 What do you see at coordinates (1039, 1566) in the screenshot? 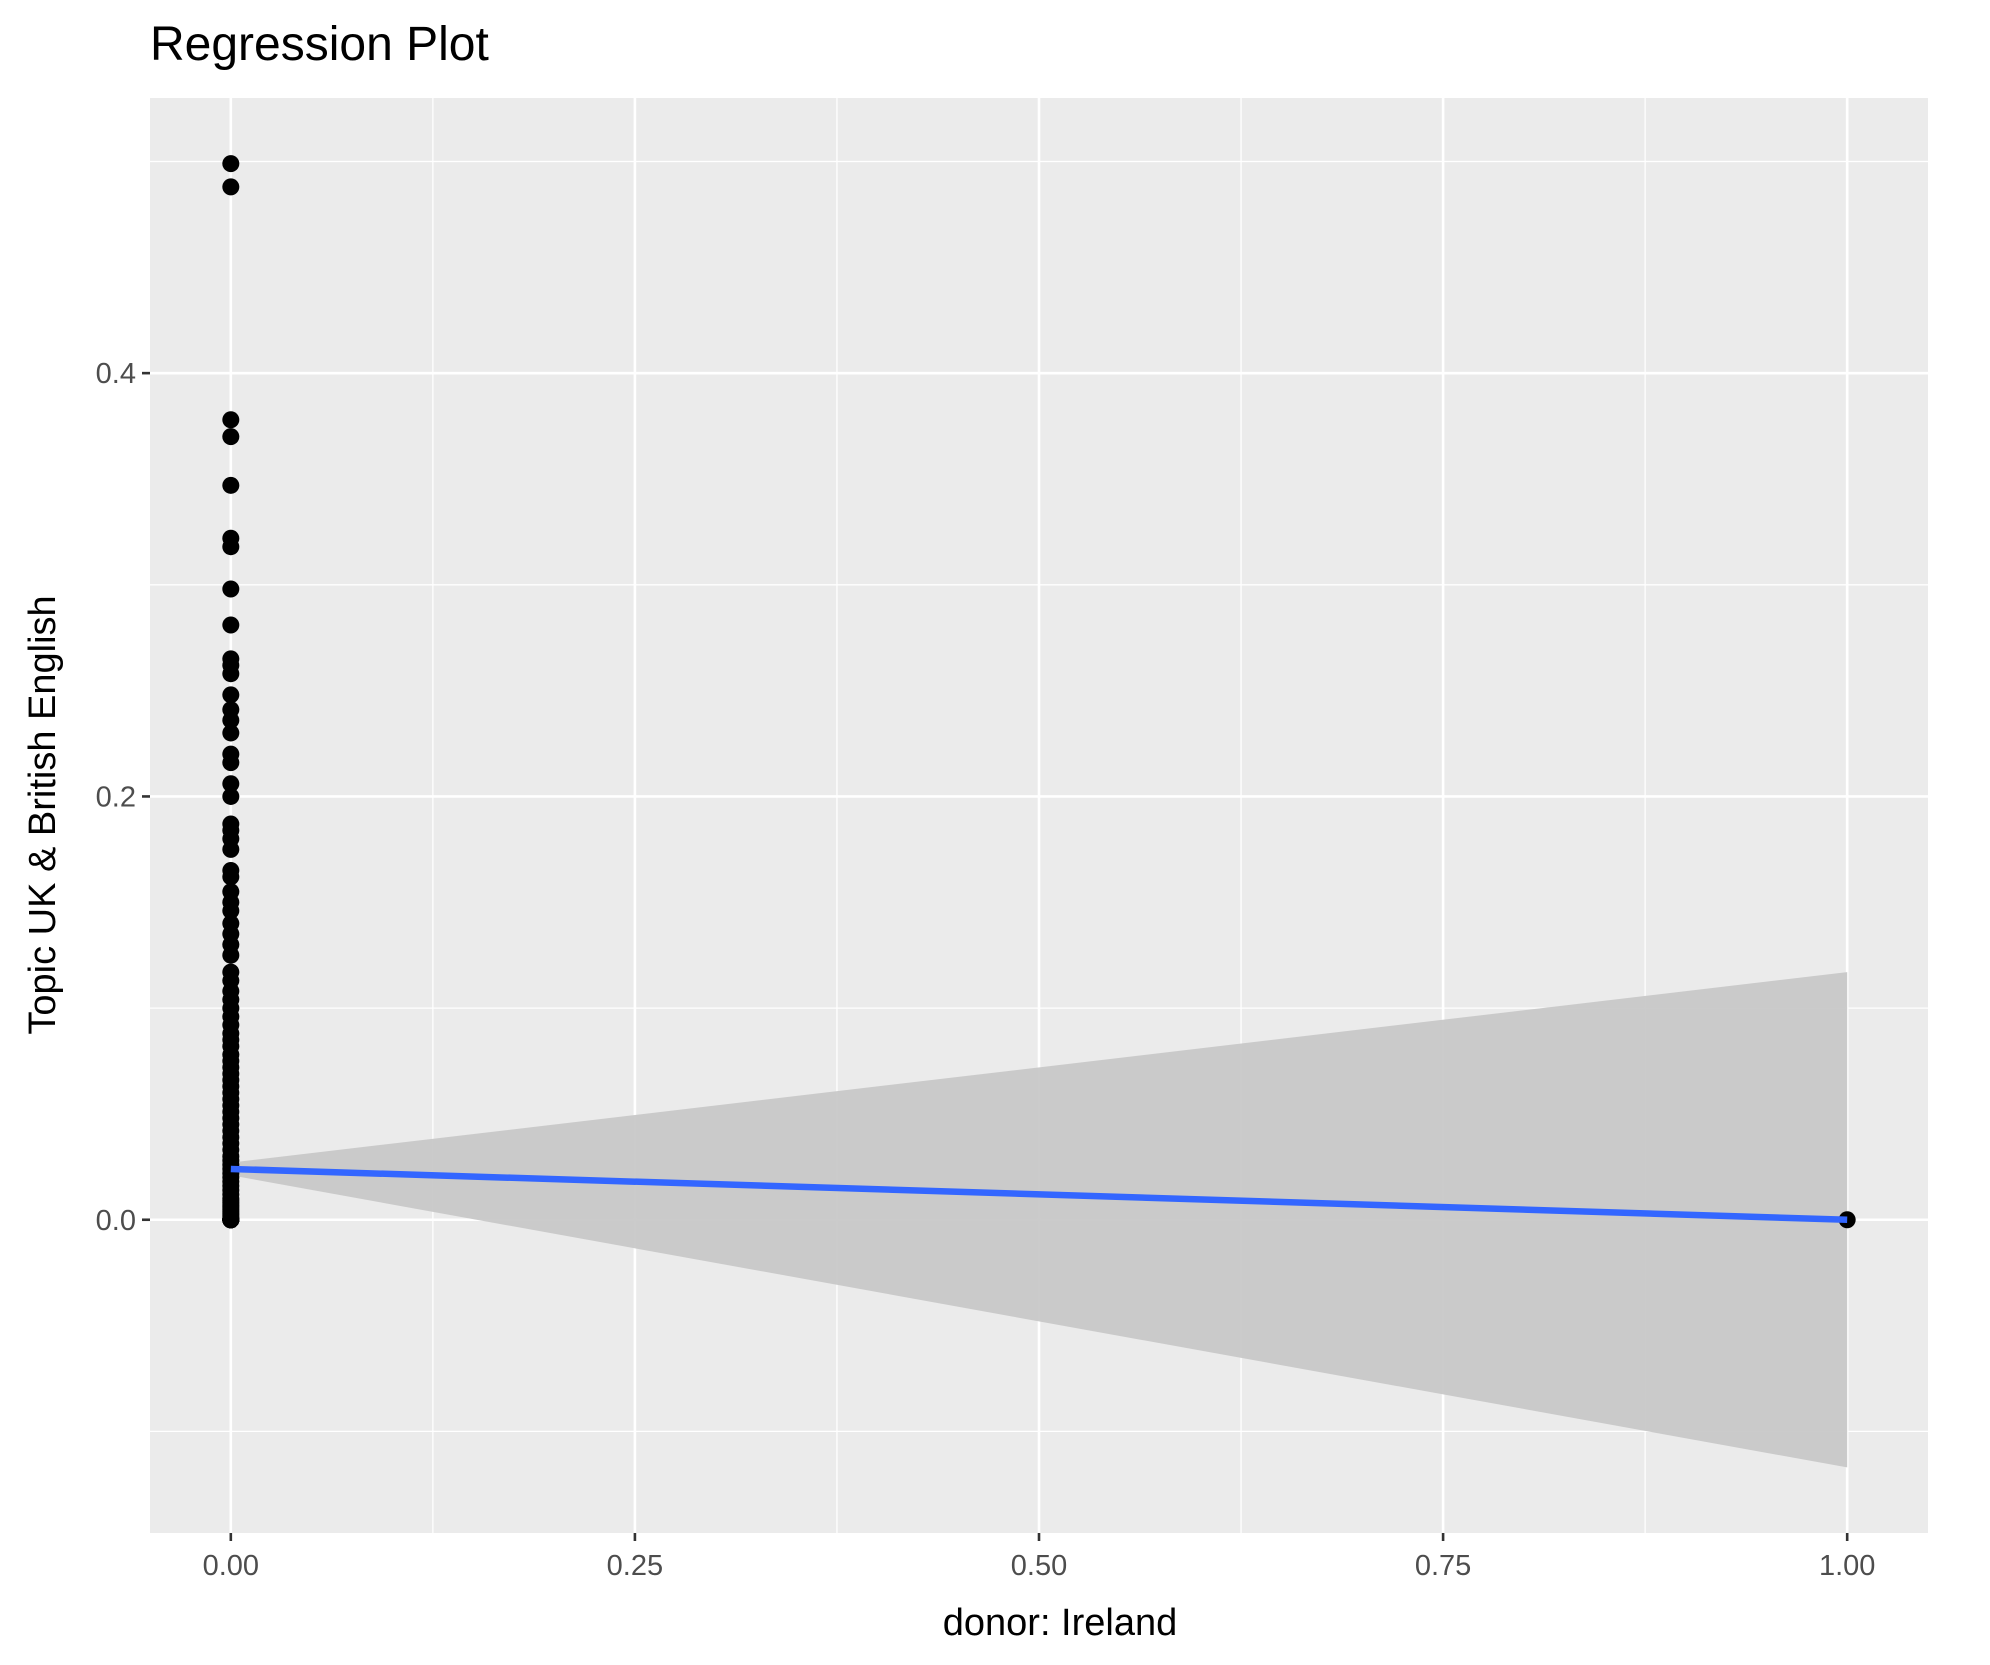
I see `x-tick-label: 0.50` at bounding box center [1039, 1566].